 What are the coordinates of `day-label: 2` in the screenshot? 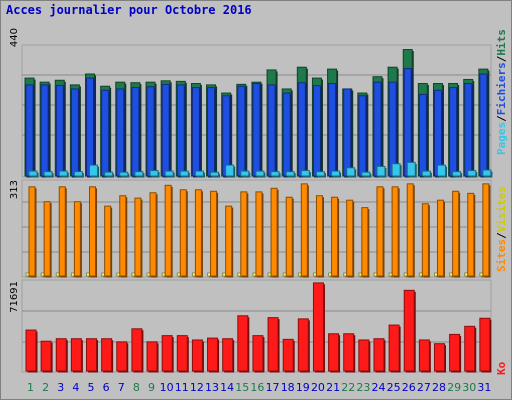 It's located at (45, 387).